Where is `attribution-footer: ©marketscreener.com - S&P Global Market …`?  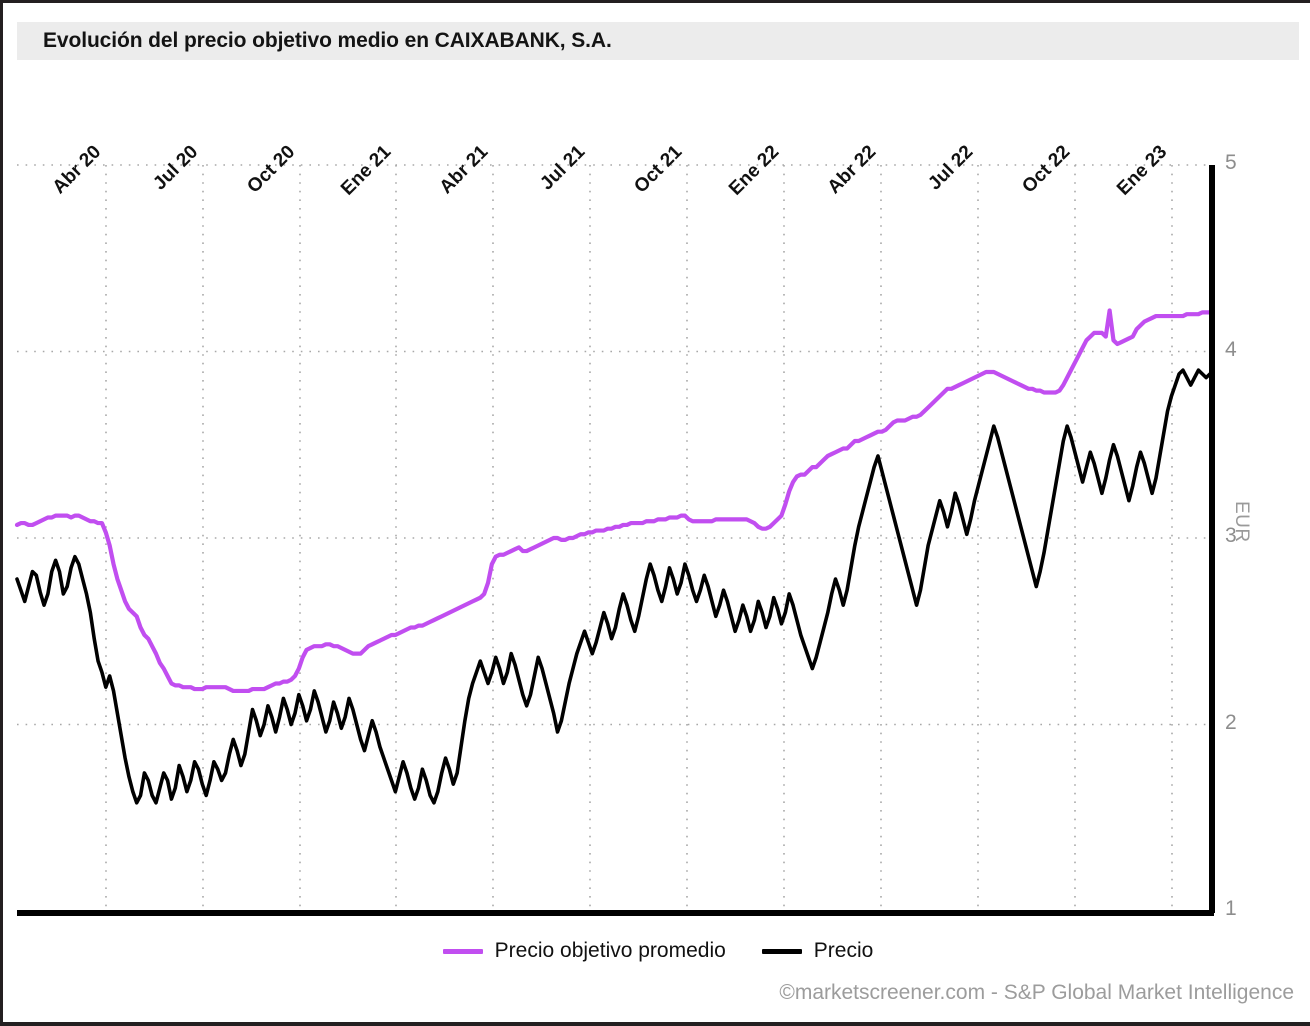 attribution-footer: ©marketscreener.com - S&P Global Market … is located at coordinates (1036, 992).